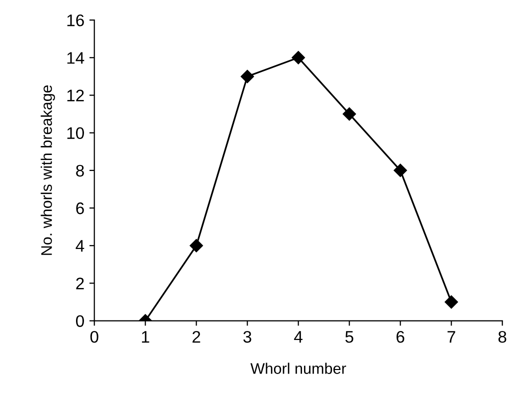 This screenshot has width=510, height=401. What do you see at coordinates (75, 133) in the screenshot?
I see `y-tick-label: 10` at bounding box center [75, 133].